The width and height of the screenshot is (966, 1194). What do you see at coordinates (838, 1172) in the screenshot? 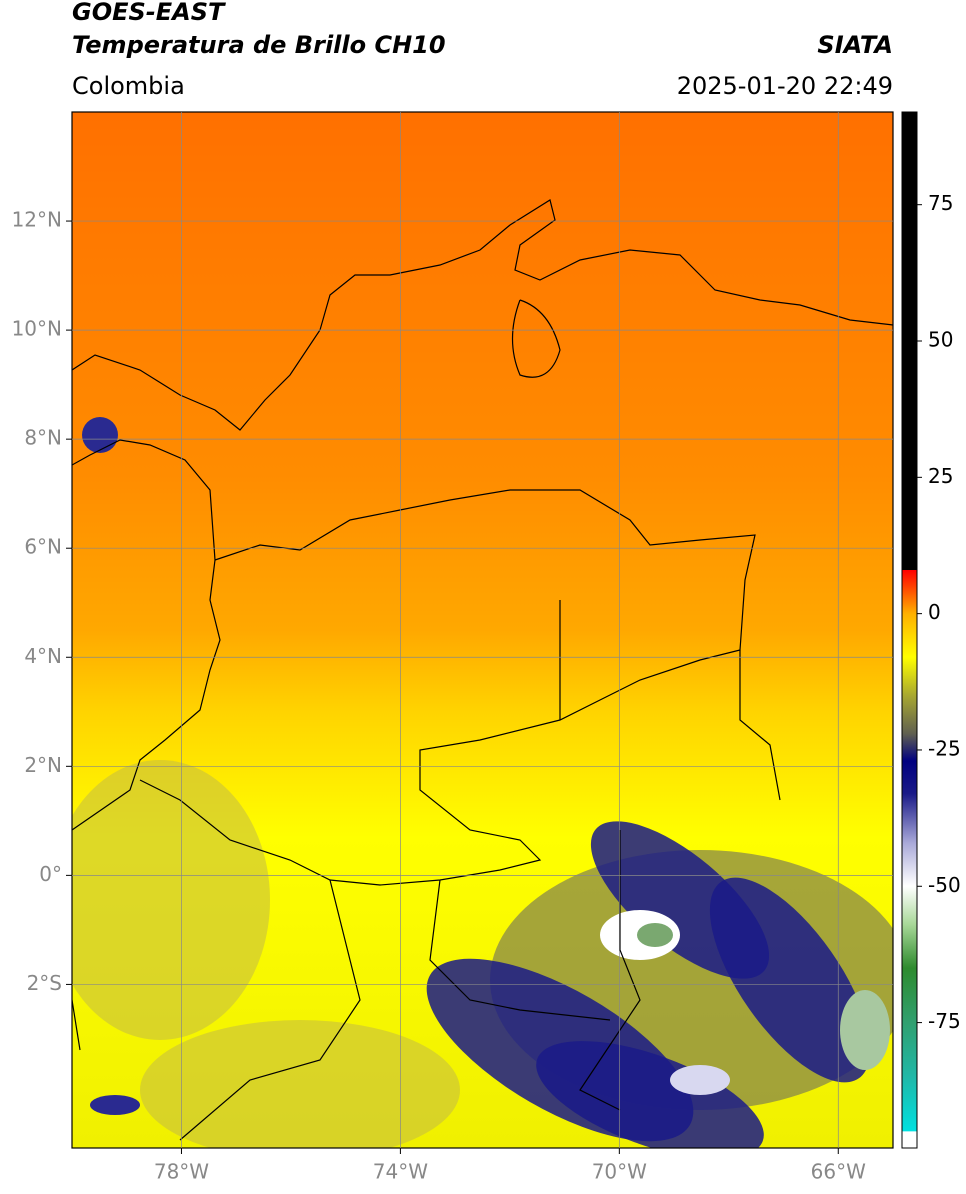
I see `x-tick-label: 66°W` at bounding box center [838, 1172].